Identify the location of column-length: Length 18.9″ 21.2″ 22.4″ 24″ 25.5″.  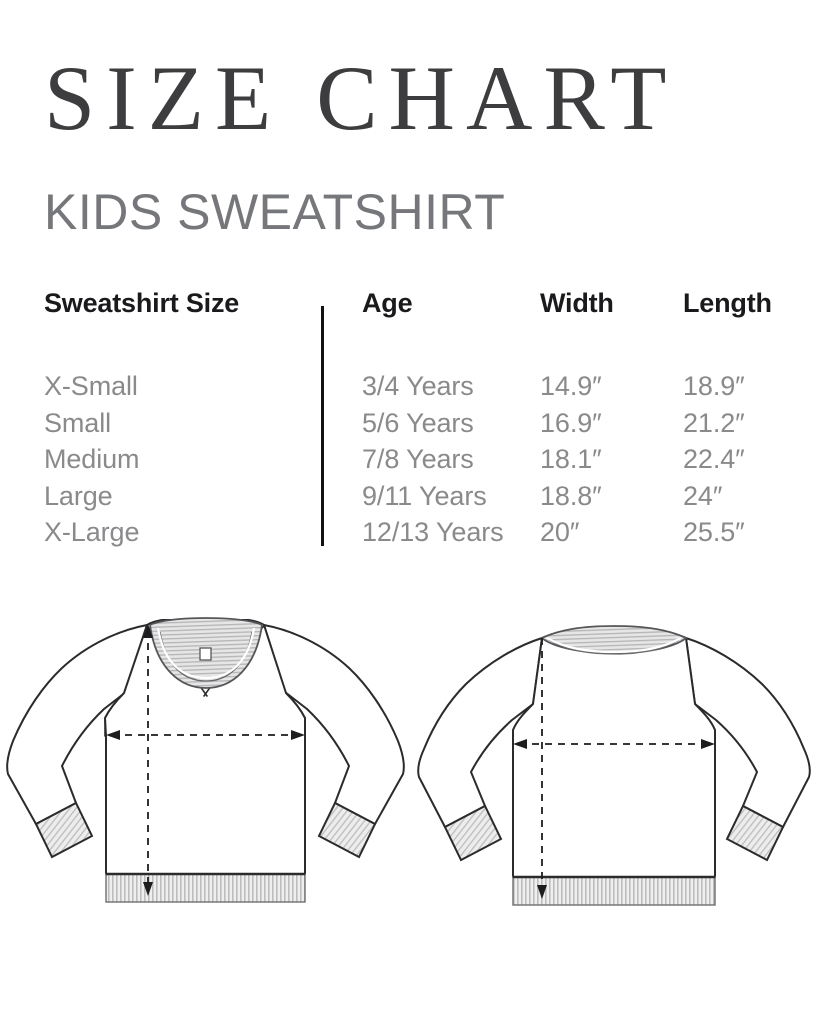
(727, 418).